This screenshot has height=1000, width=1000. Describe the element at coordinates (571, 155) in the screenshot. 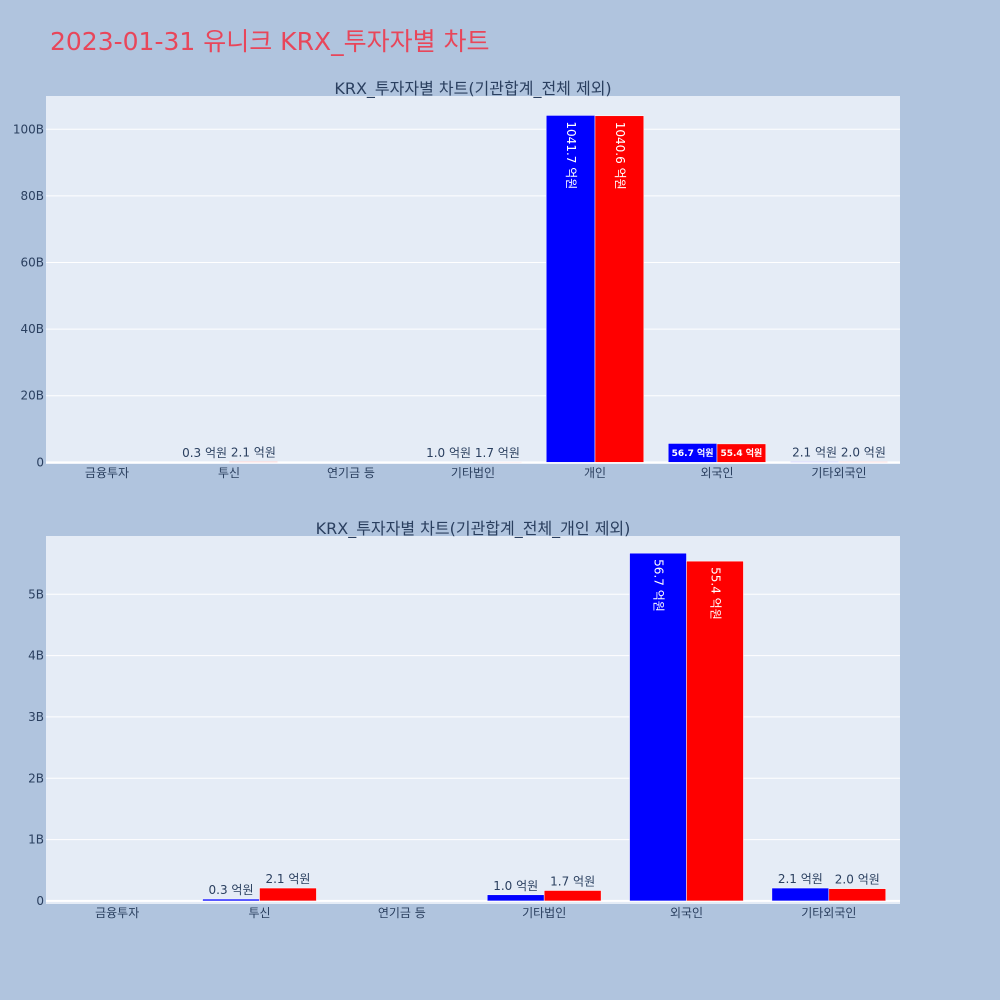

I see `data-label: 1041.7 억원` at that location.